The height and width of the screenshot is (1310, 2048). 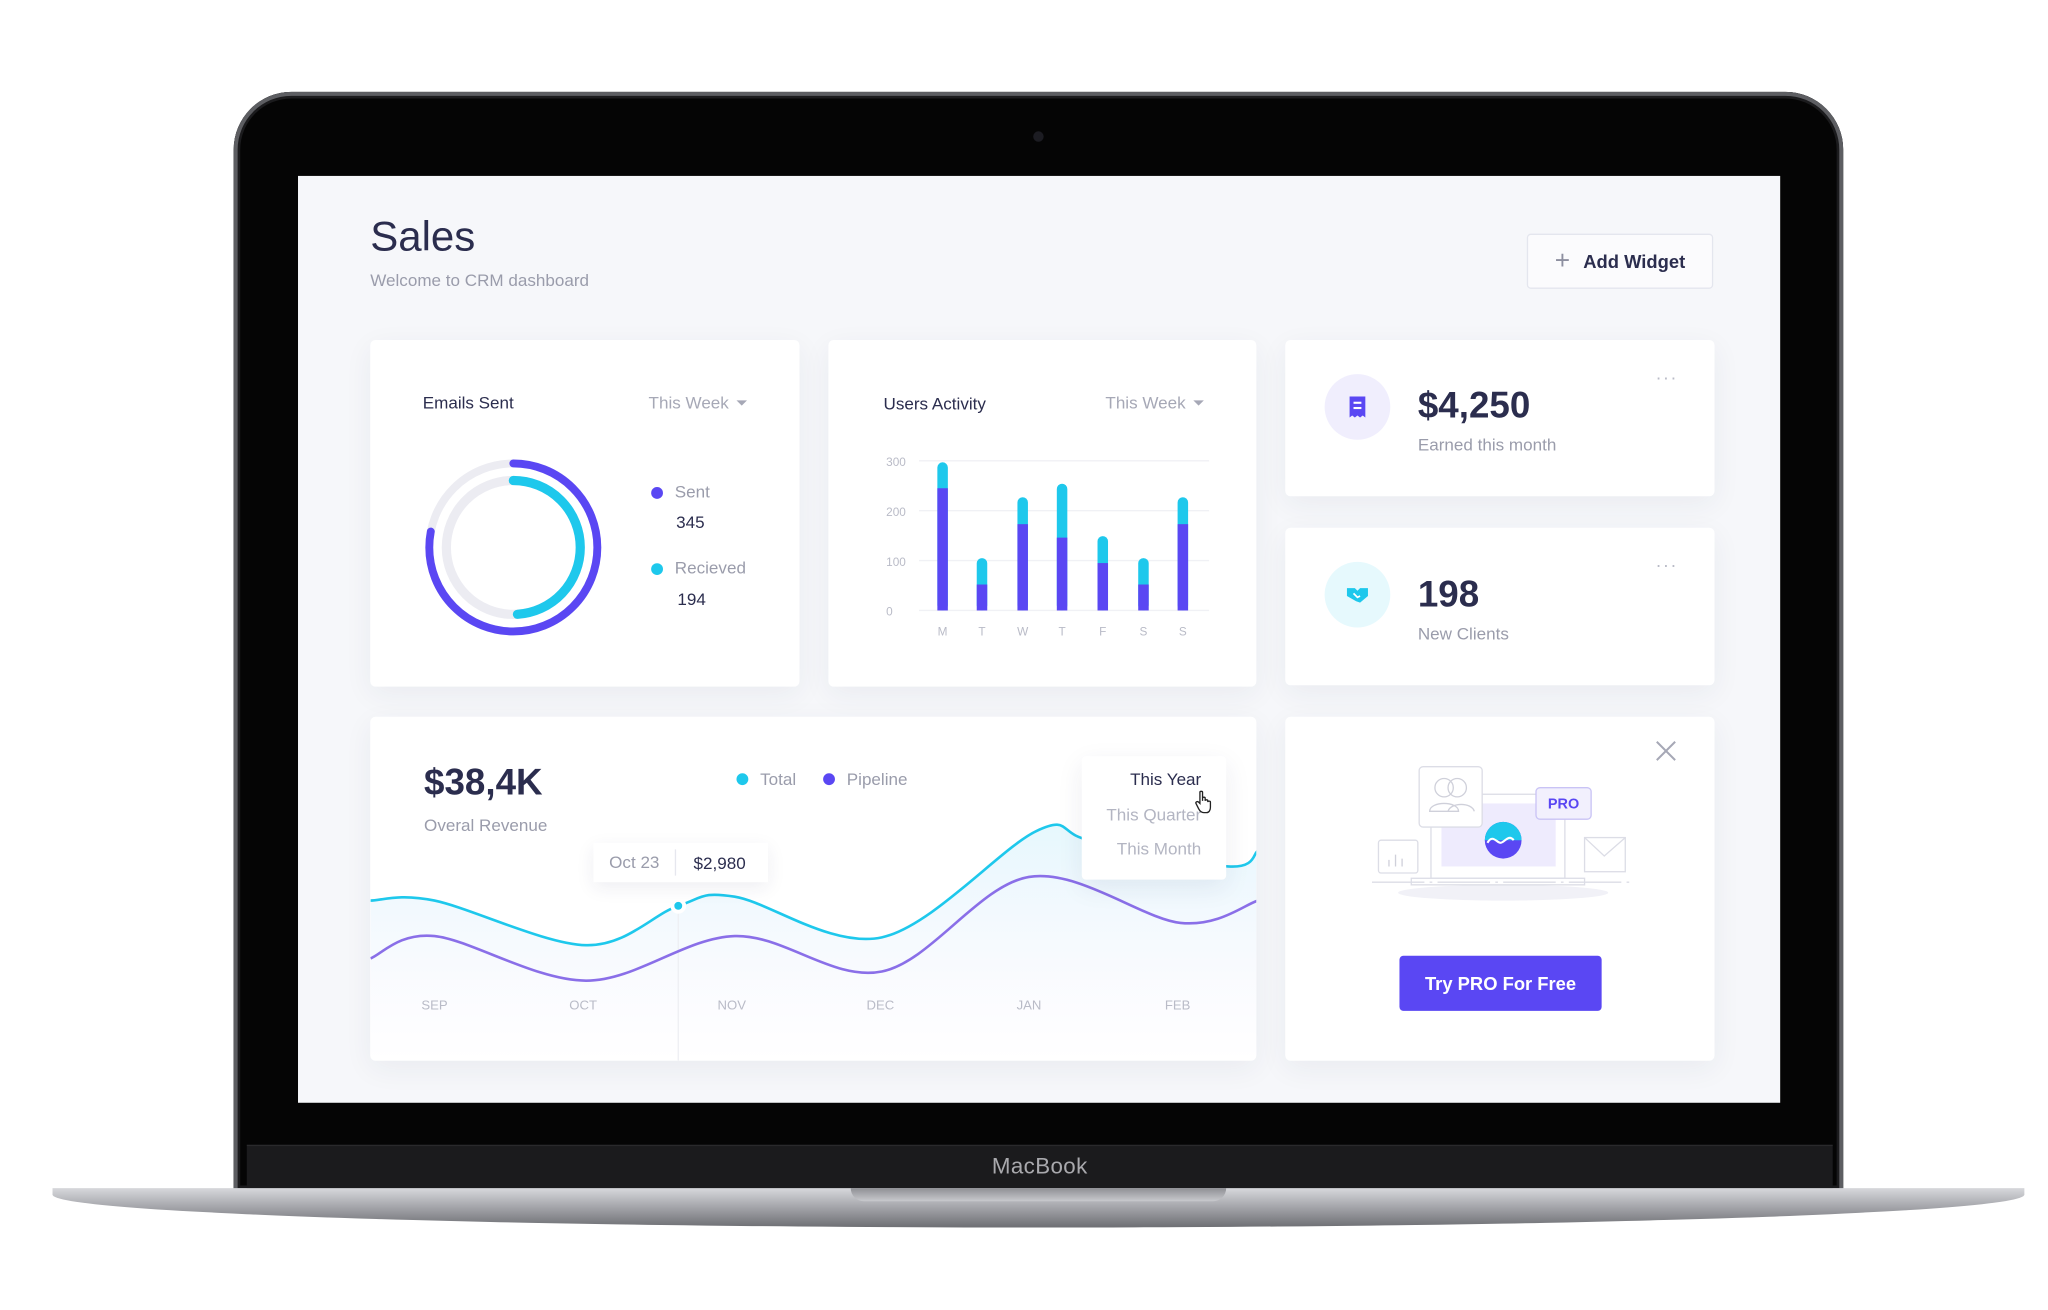 I want to click on card-title: Emails Sent, so click(x=468, y=402).